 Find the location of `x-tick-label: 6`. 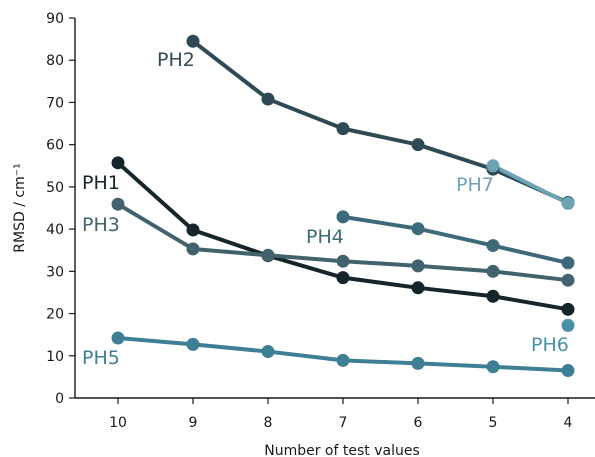

x-tick-label: 6 is located at coordinates (418, 423).